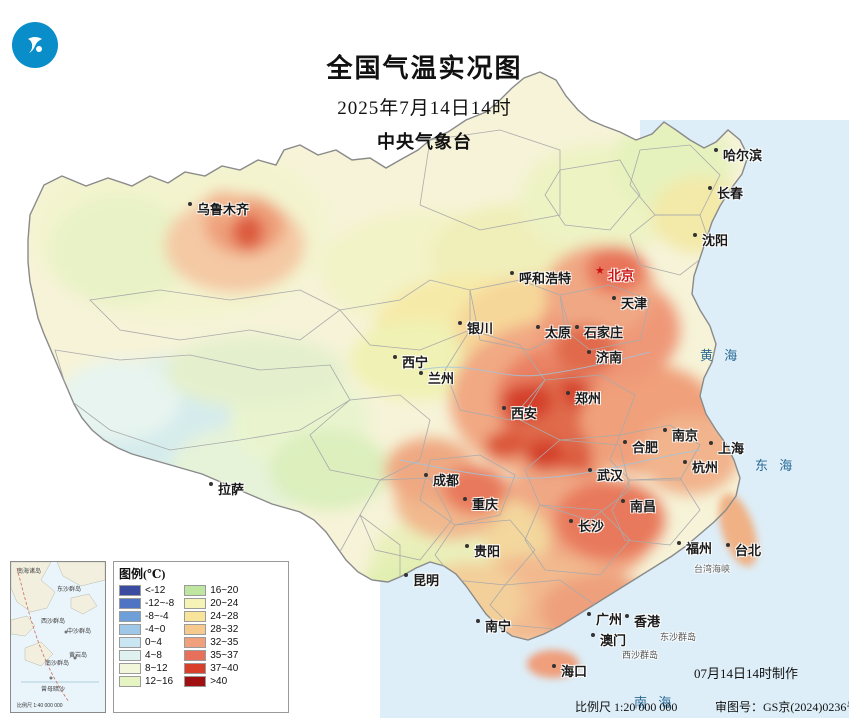 This screenshot has height=718, width=849. What do you see at coordinates (776, 465) in the screenshot?
I see `sea-label-east-sea: 东 海` at bounding box center [776, 465].